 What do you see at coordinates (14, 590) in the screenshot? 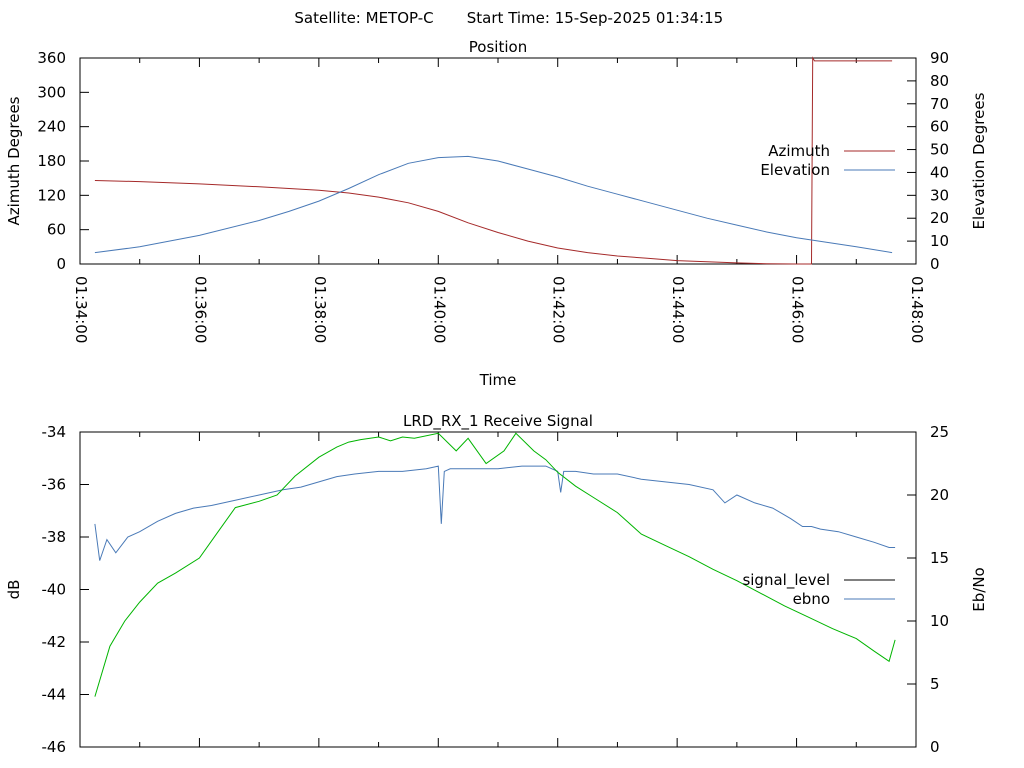
I see `y-axis-label: dB` at bounding box center [14, 590].